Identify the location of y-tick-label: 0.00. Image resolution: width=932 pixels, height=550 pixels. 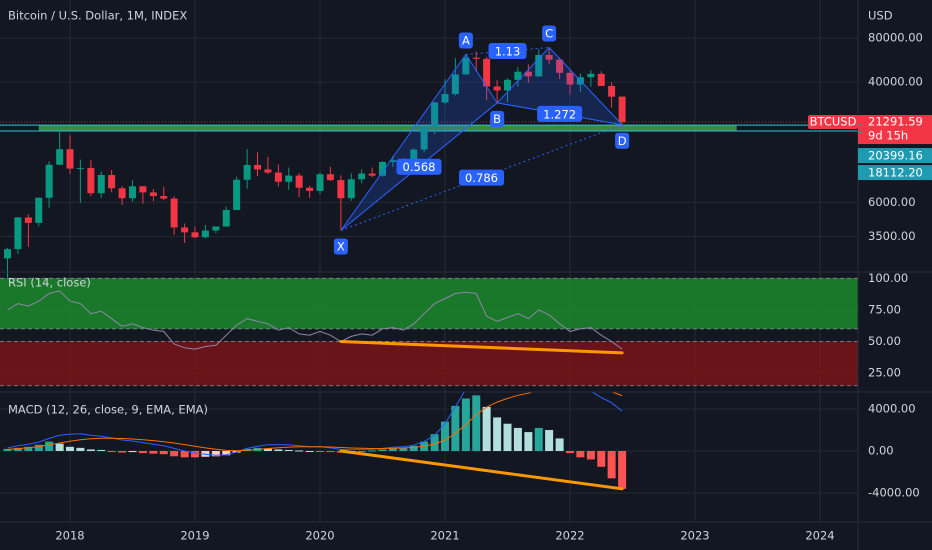
(881, 451).